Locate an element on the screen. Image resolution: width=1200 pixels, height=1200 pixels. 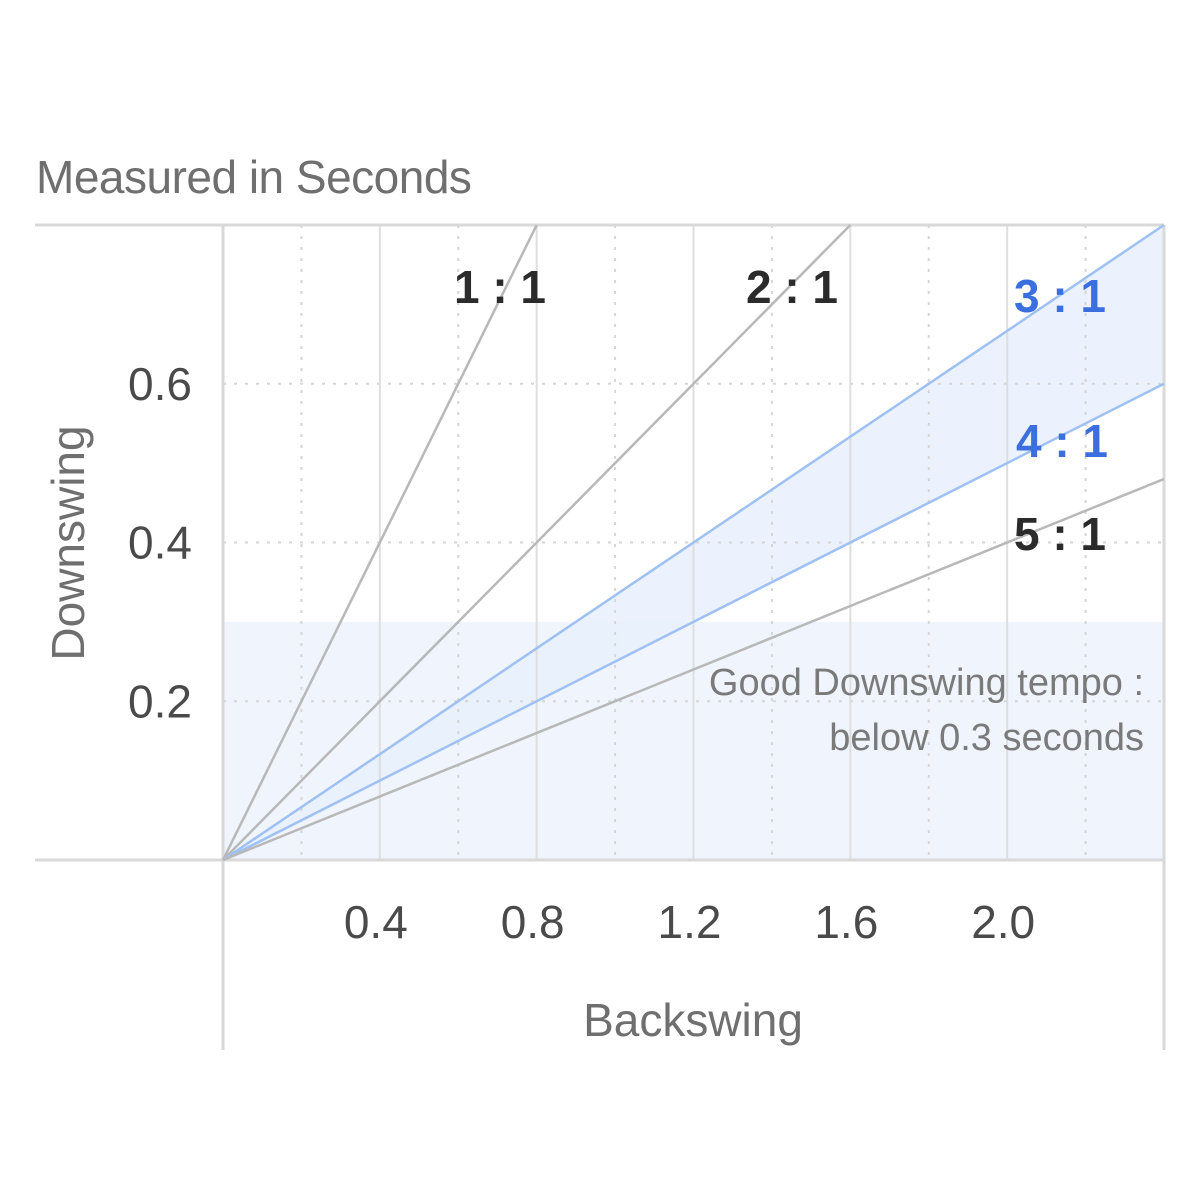
ratio-label-4-1: 4 : 1 is located at coordinates (1062, 441).